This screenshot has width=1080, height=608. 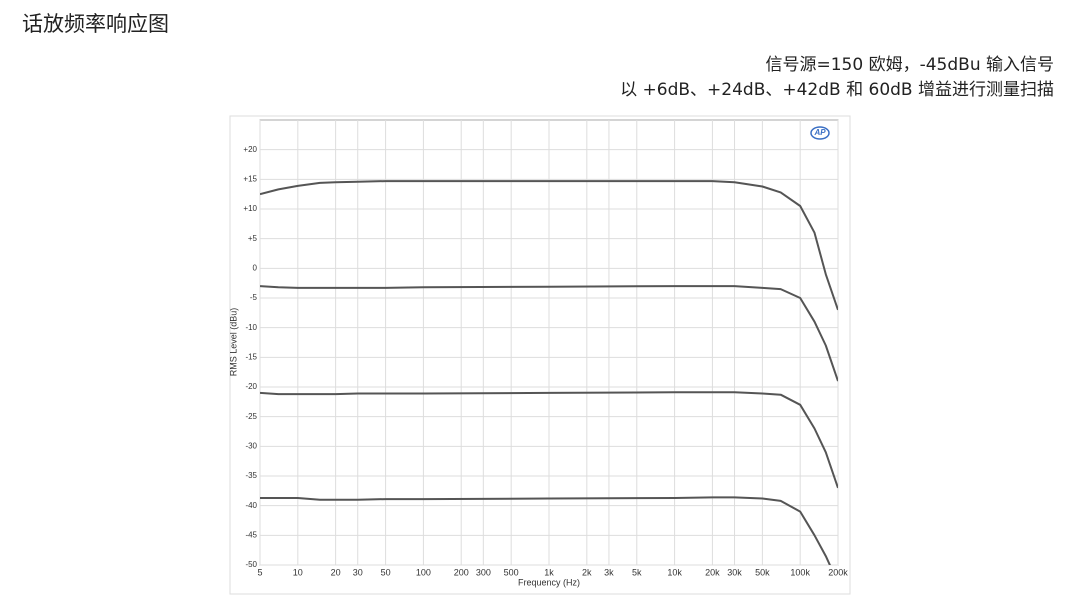 I want to click on x-axis-label: Frequency (Hz), so click(x=549, y=582).